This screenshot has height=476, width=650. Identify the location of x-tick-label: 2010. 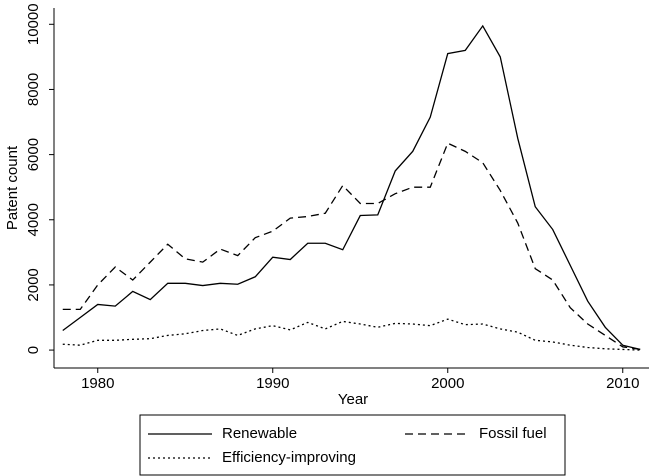
(622, 383).